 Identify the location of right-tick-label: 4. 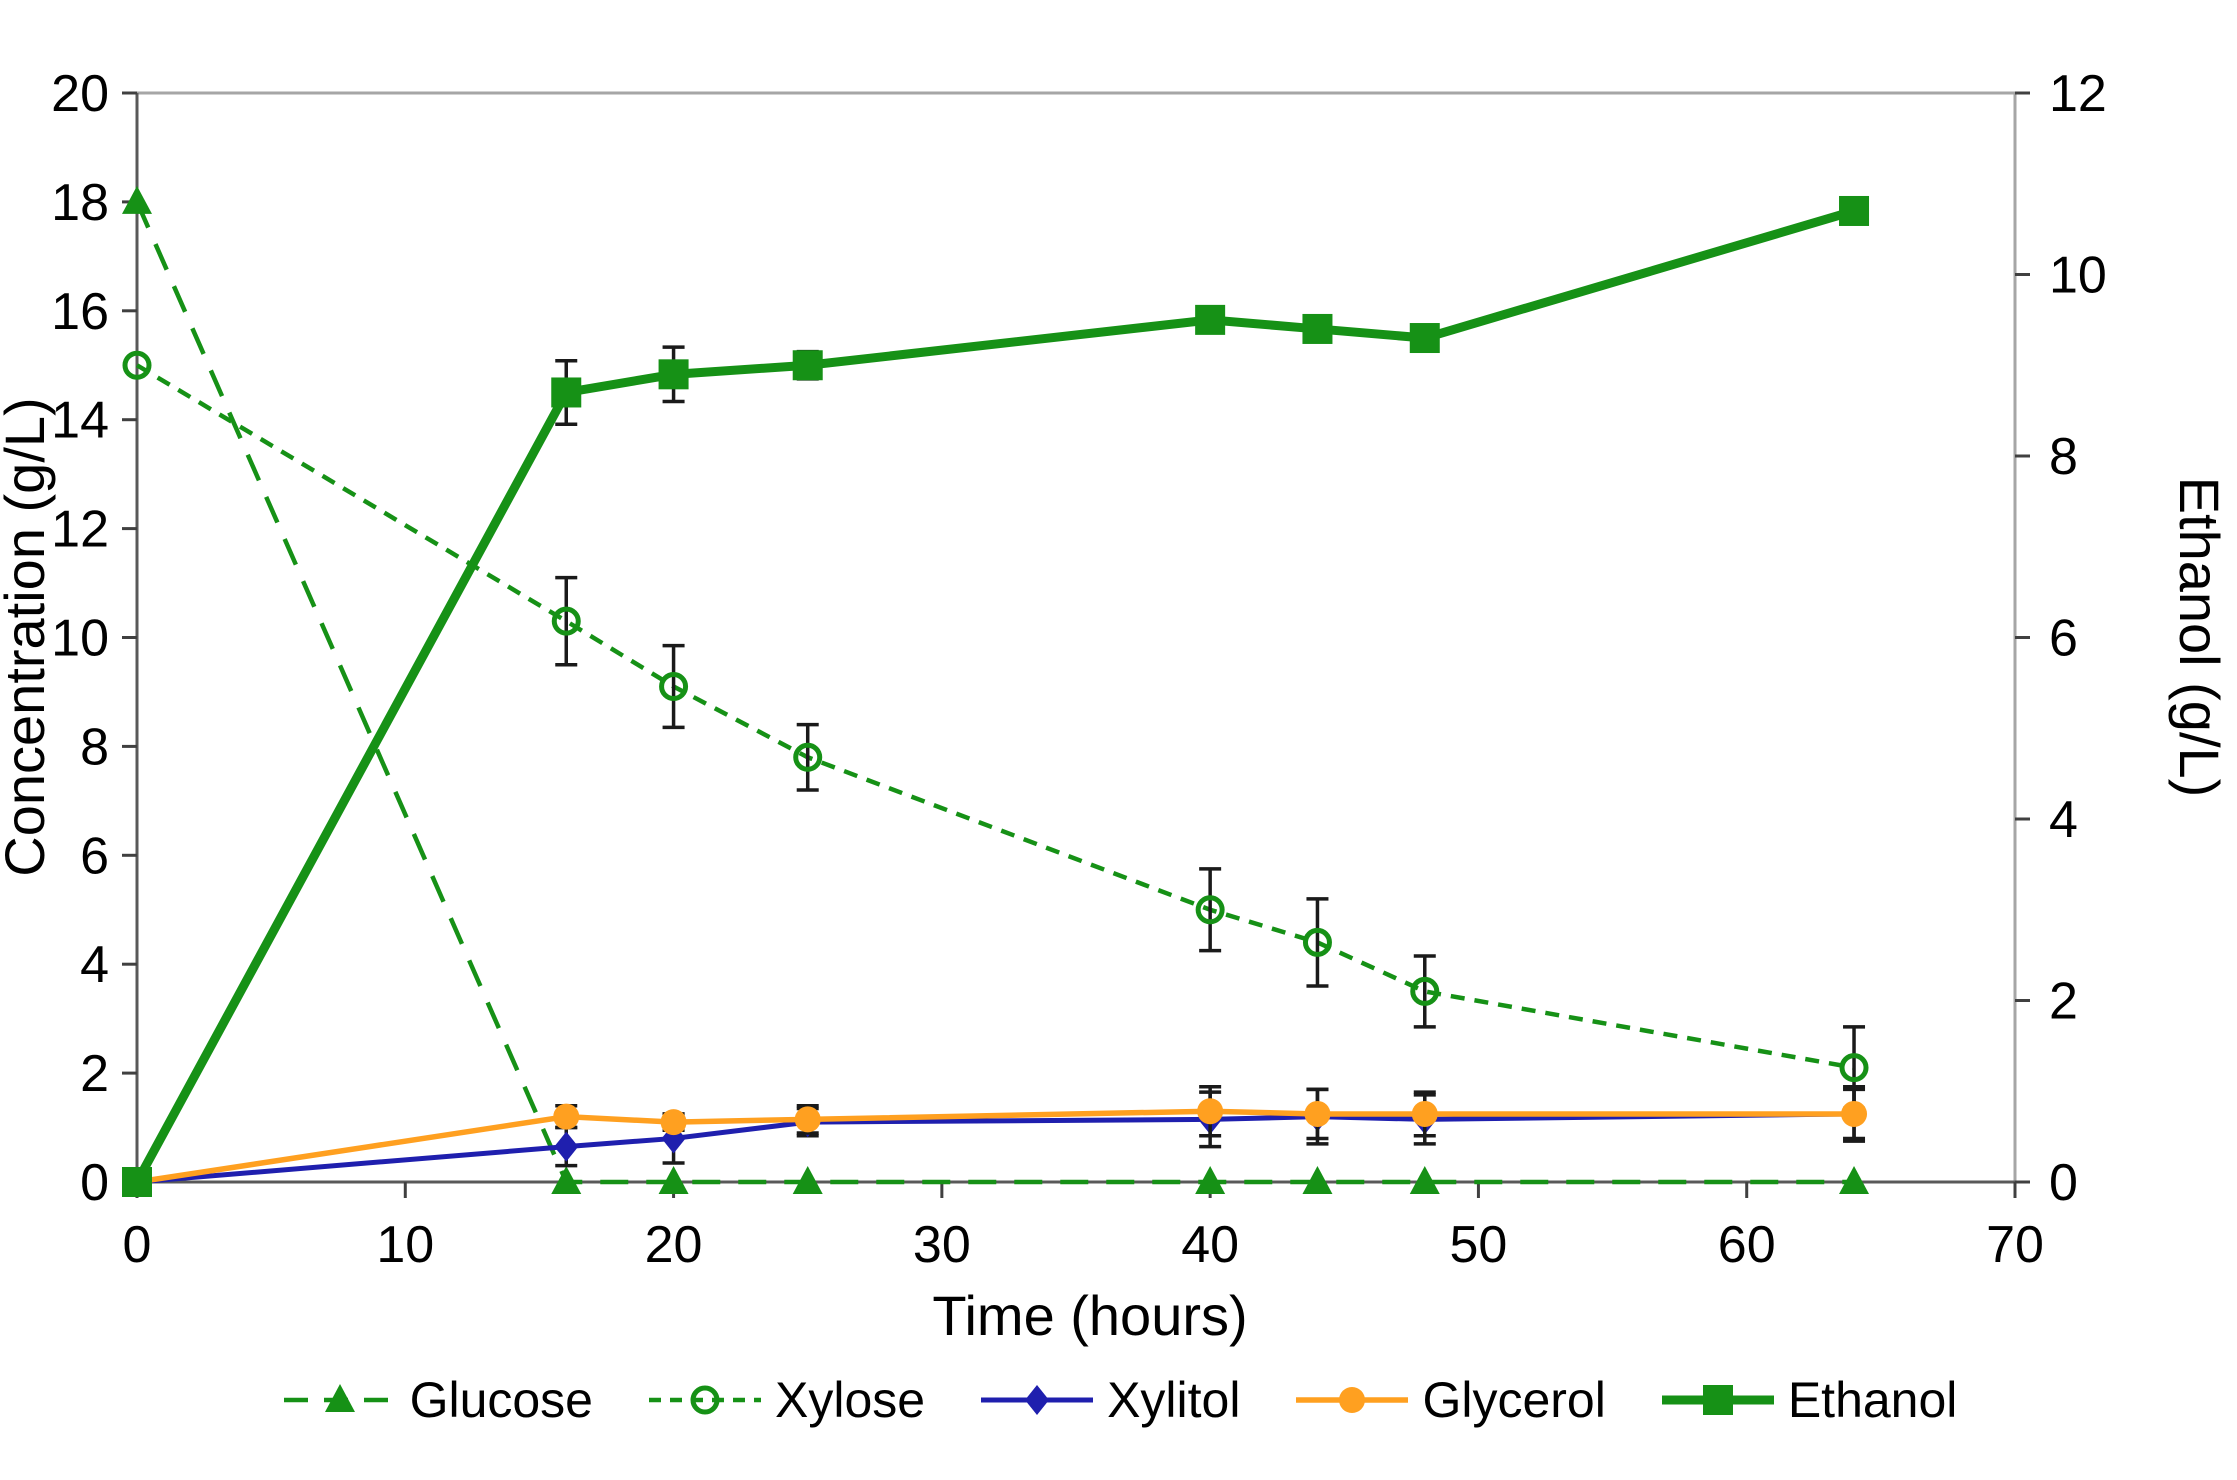
(2063, 820).